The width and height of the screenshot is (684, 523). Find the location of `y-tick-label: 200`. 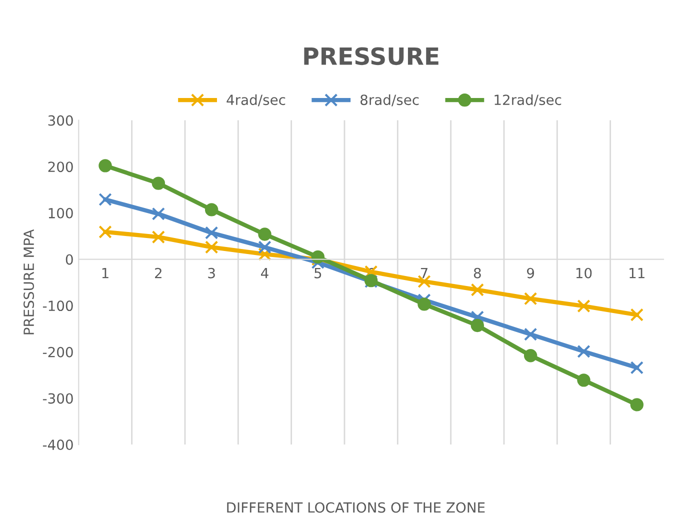

y-tick-label: 200 is located at coordinates (60, 167).